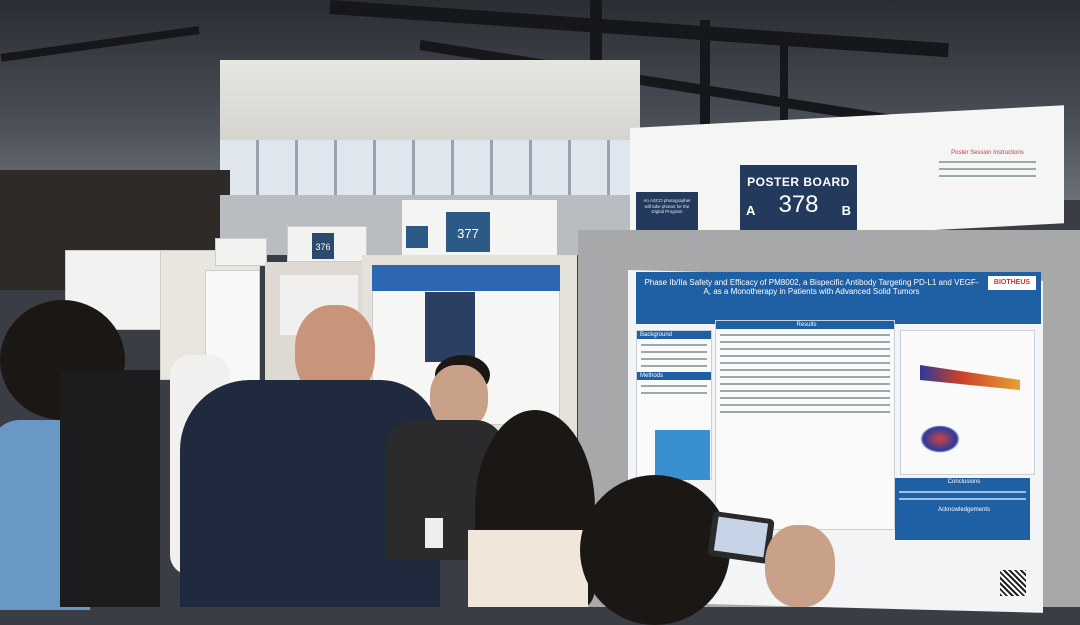 The height and width of the screenshot is (625, 1080). I want to click on hand, so click(800, 566).